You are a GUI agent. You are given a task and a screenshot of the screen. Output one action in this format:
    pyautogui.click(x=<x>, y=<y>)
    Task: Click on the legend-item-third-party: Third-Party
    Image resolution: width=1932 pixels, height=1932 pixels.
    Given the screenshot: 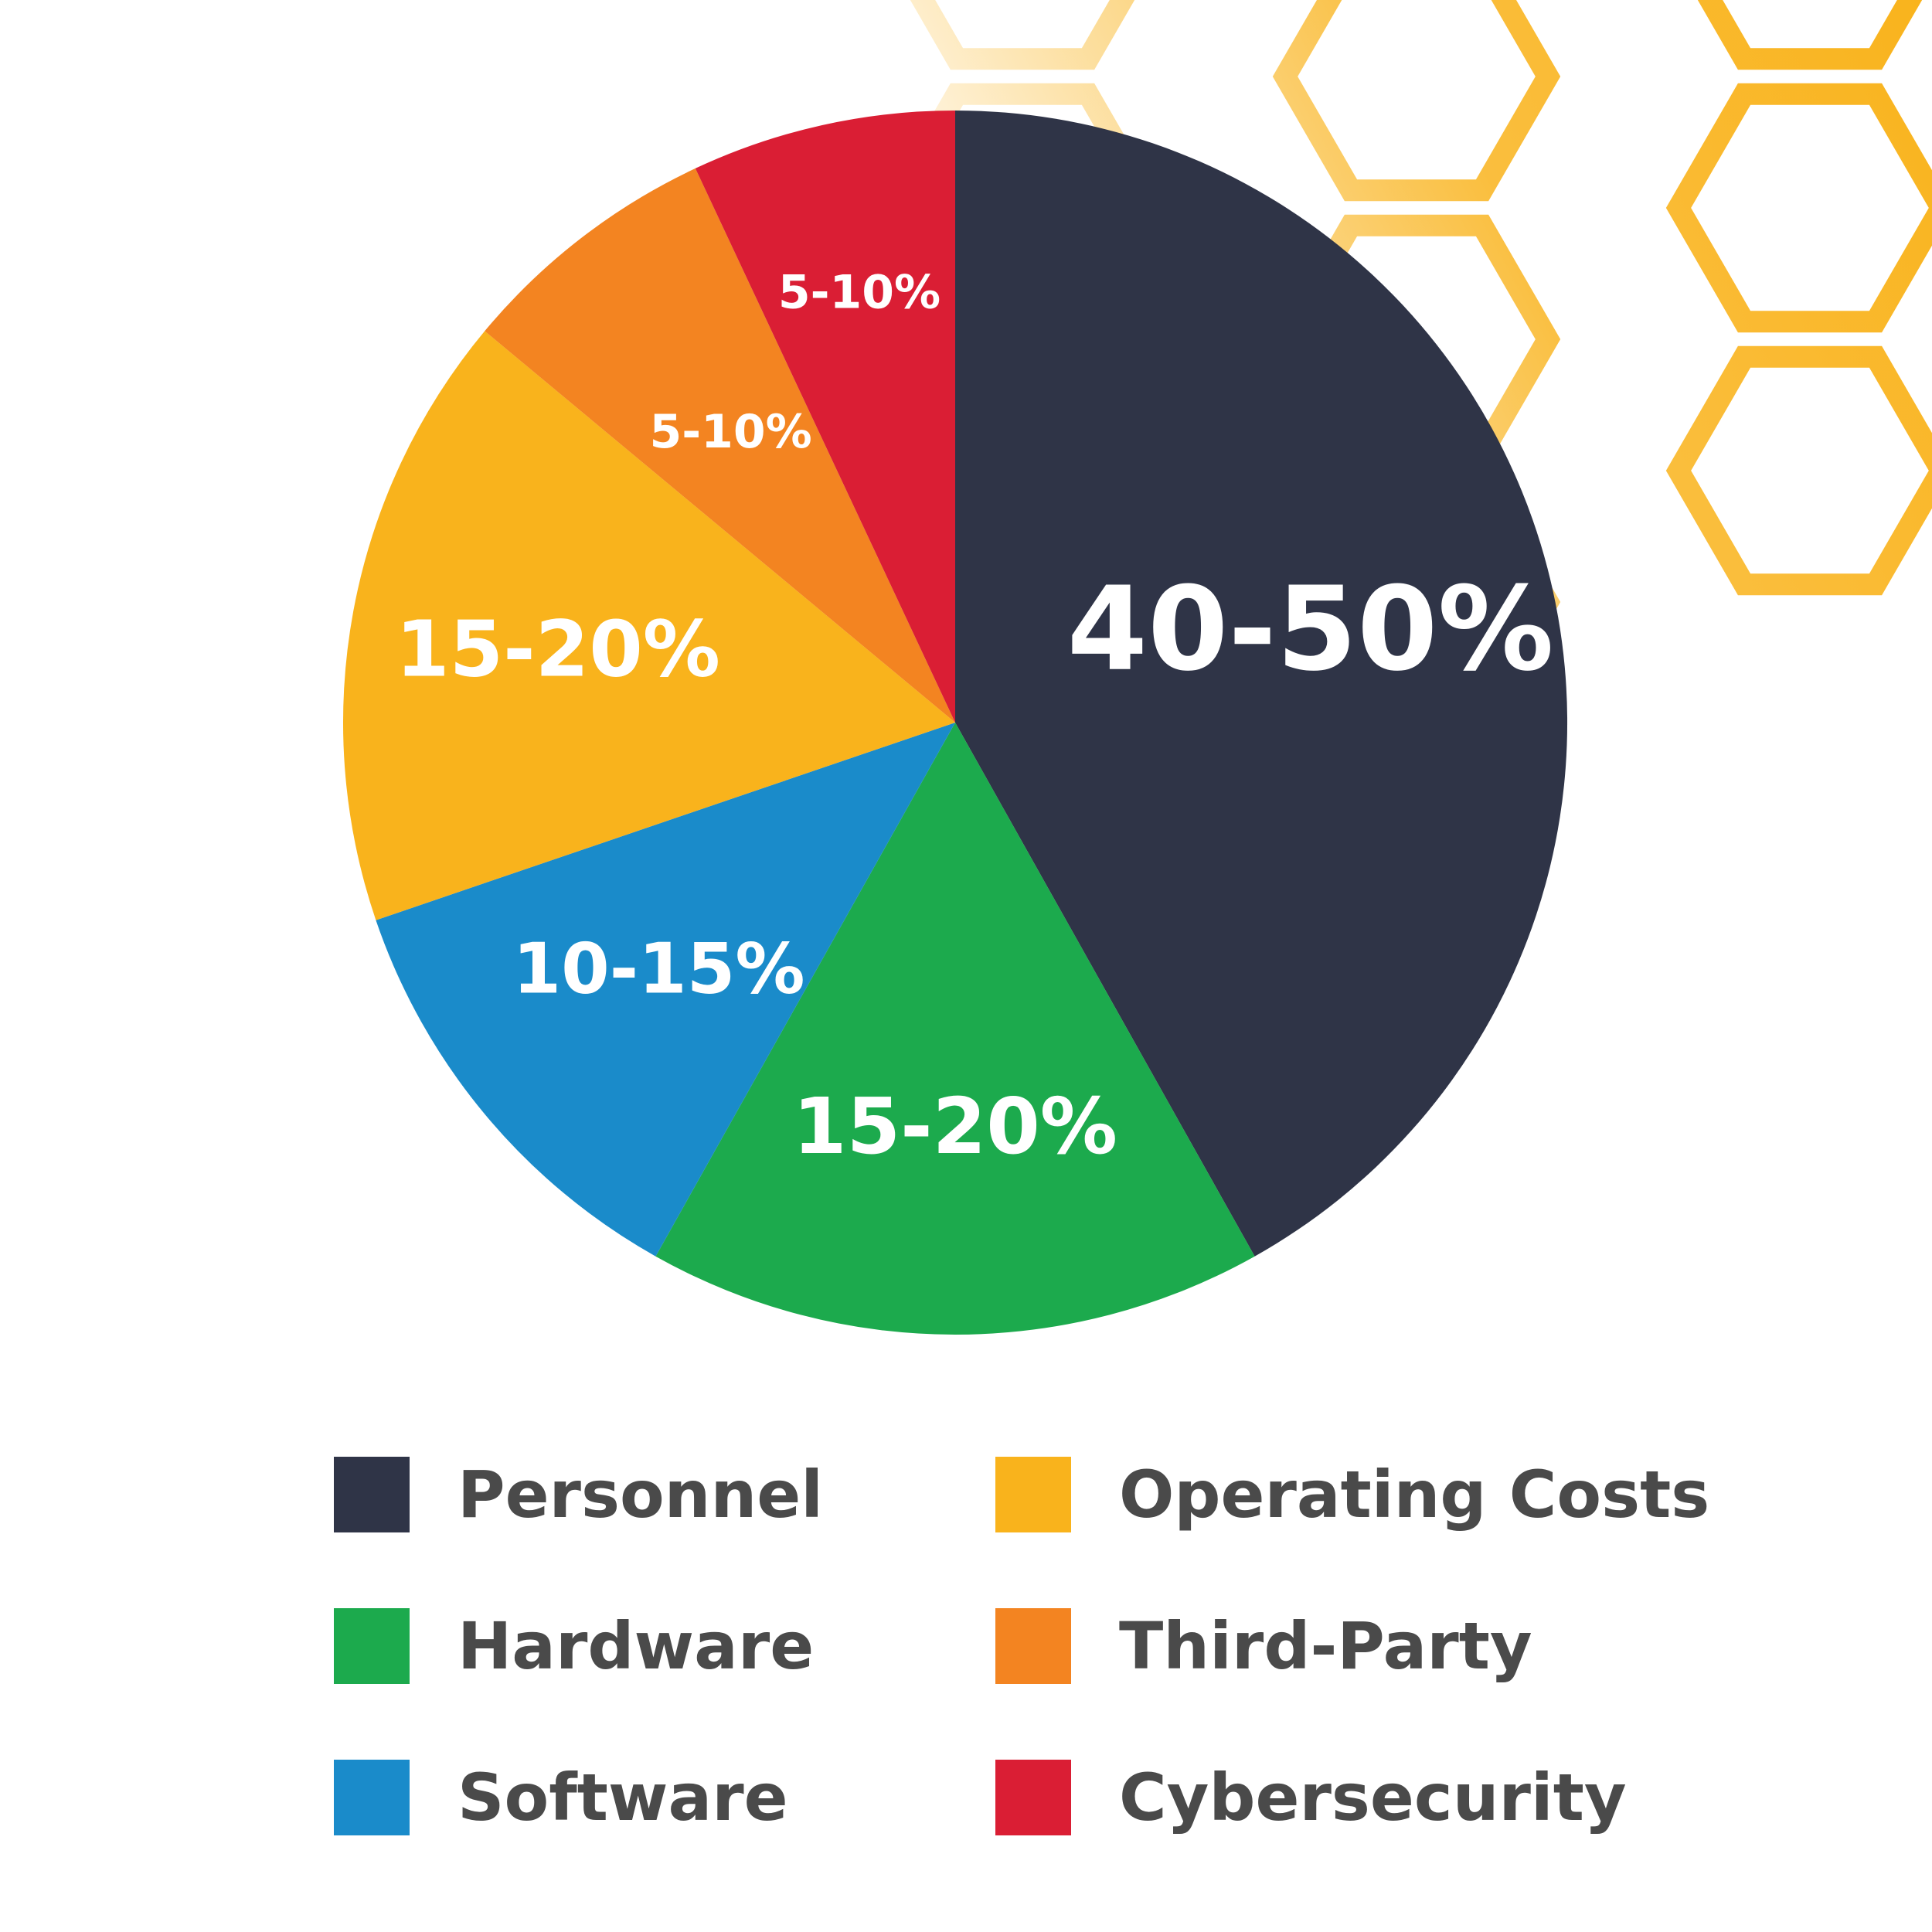 What is the action you would take?
    pyautogui.click(x=1263, y=1646)
    